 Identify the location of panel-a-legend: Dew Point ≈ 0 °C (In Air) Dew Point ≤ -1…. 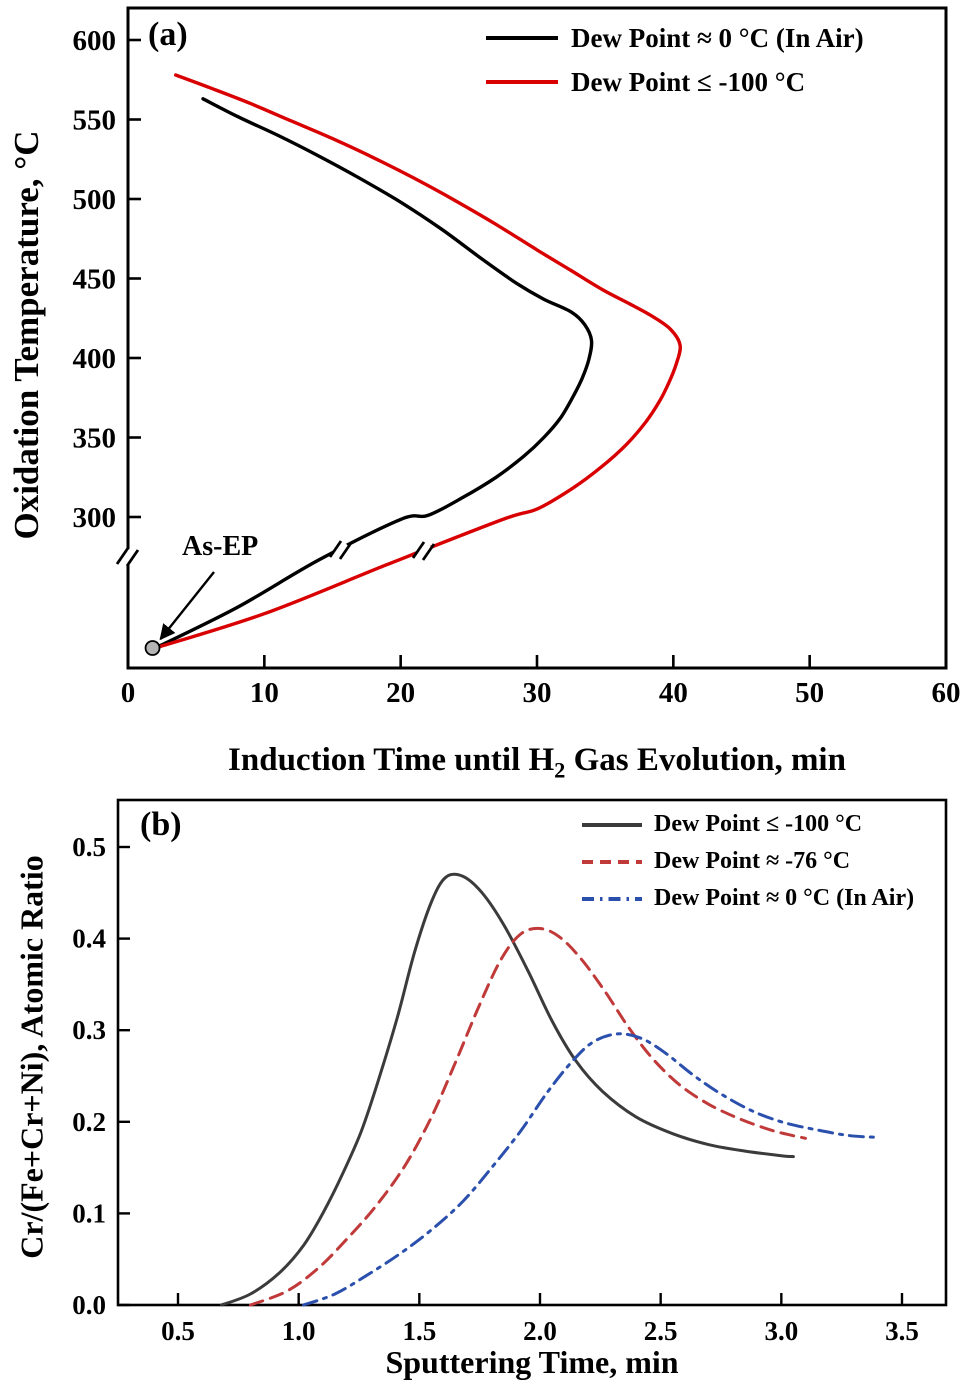
(673, 60).